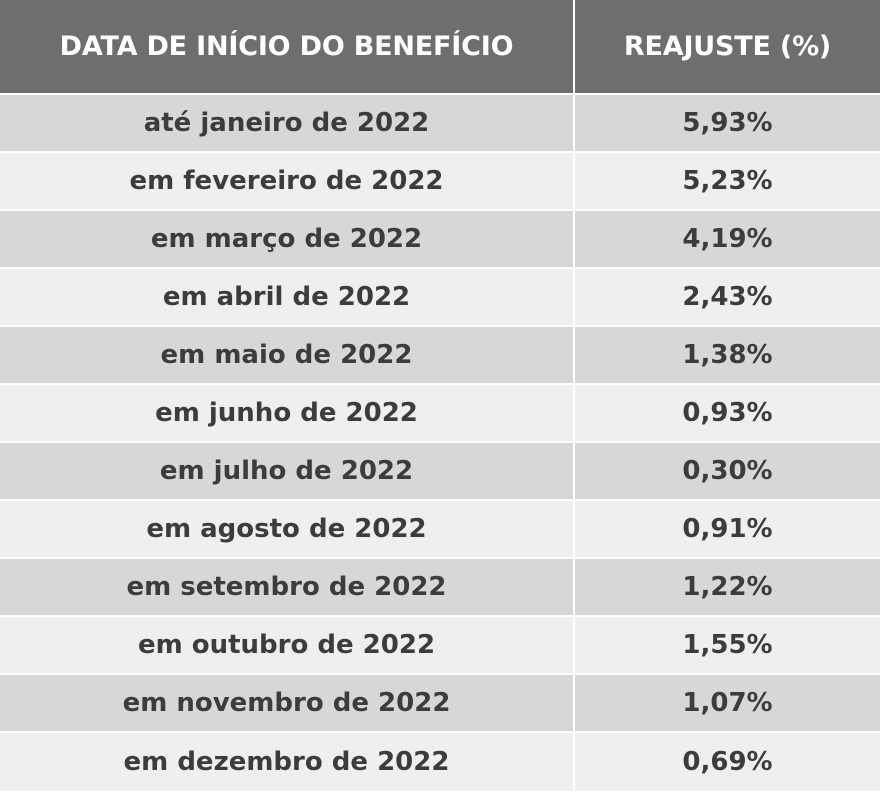  I want to click on row-date: em setembro de 2022, so click(287, 587).